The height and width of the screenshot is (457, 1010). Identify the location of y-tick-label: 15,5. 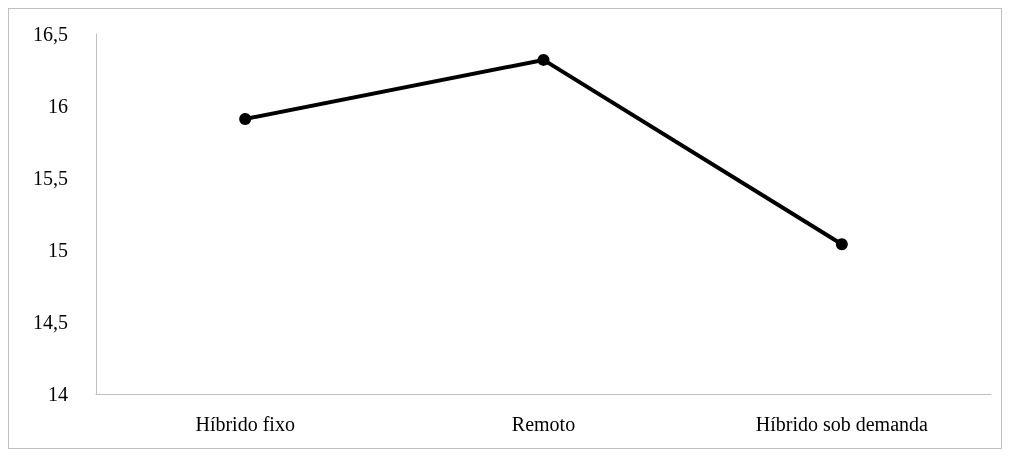
(50, 178).